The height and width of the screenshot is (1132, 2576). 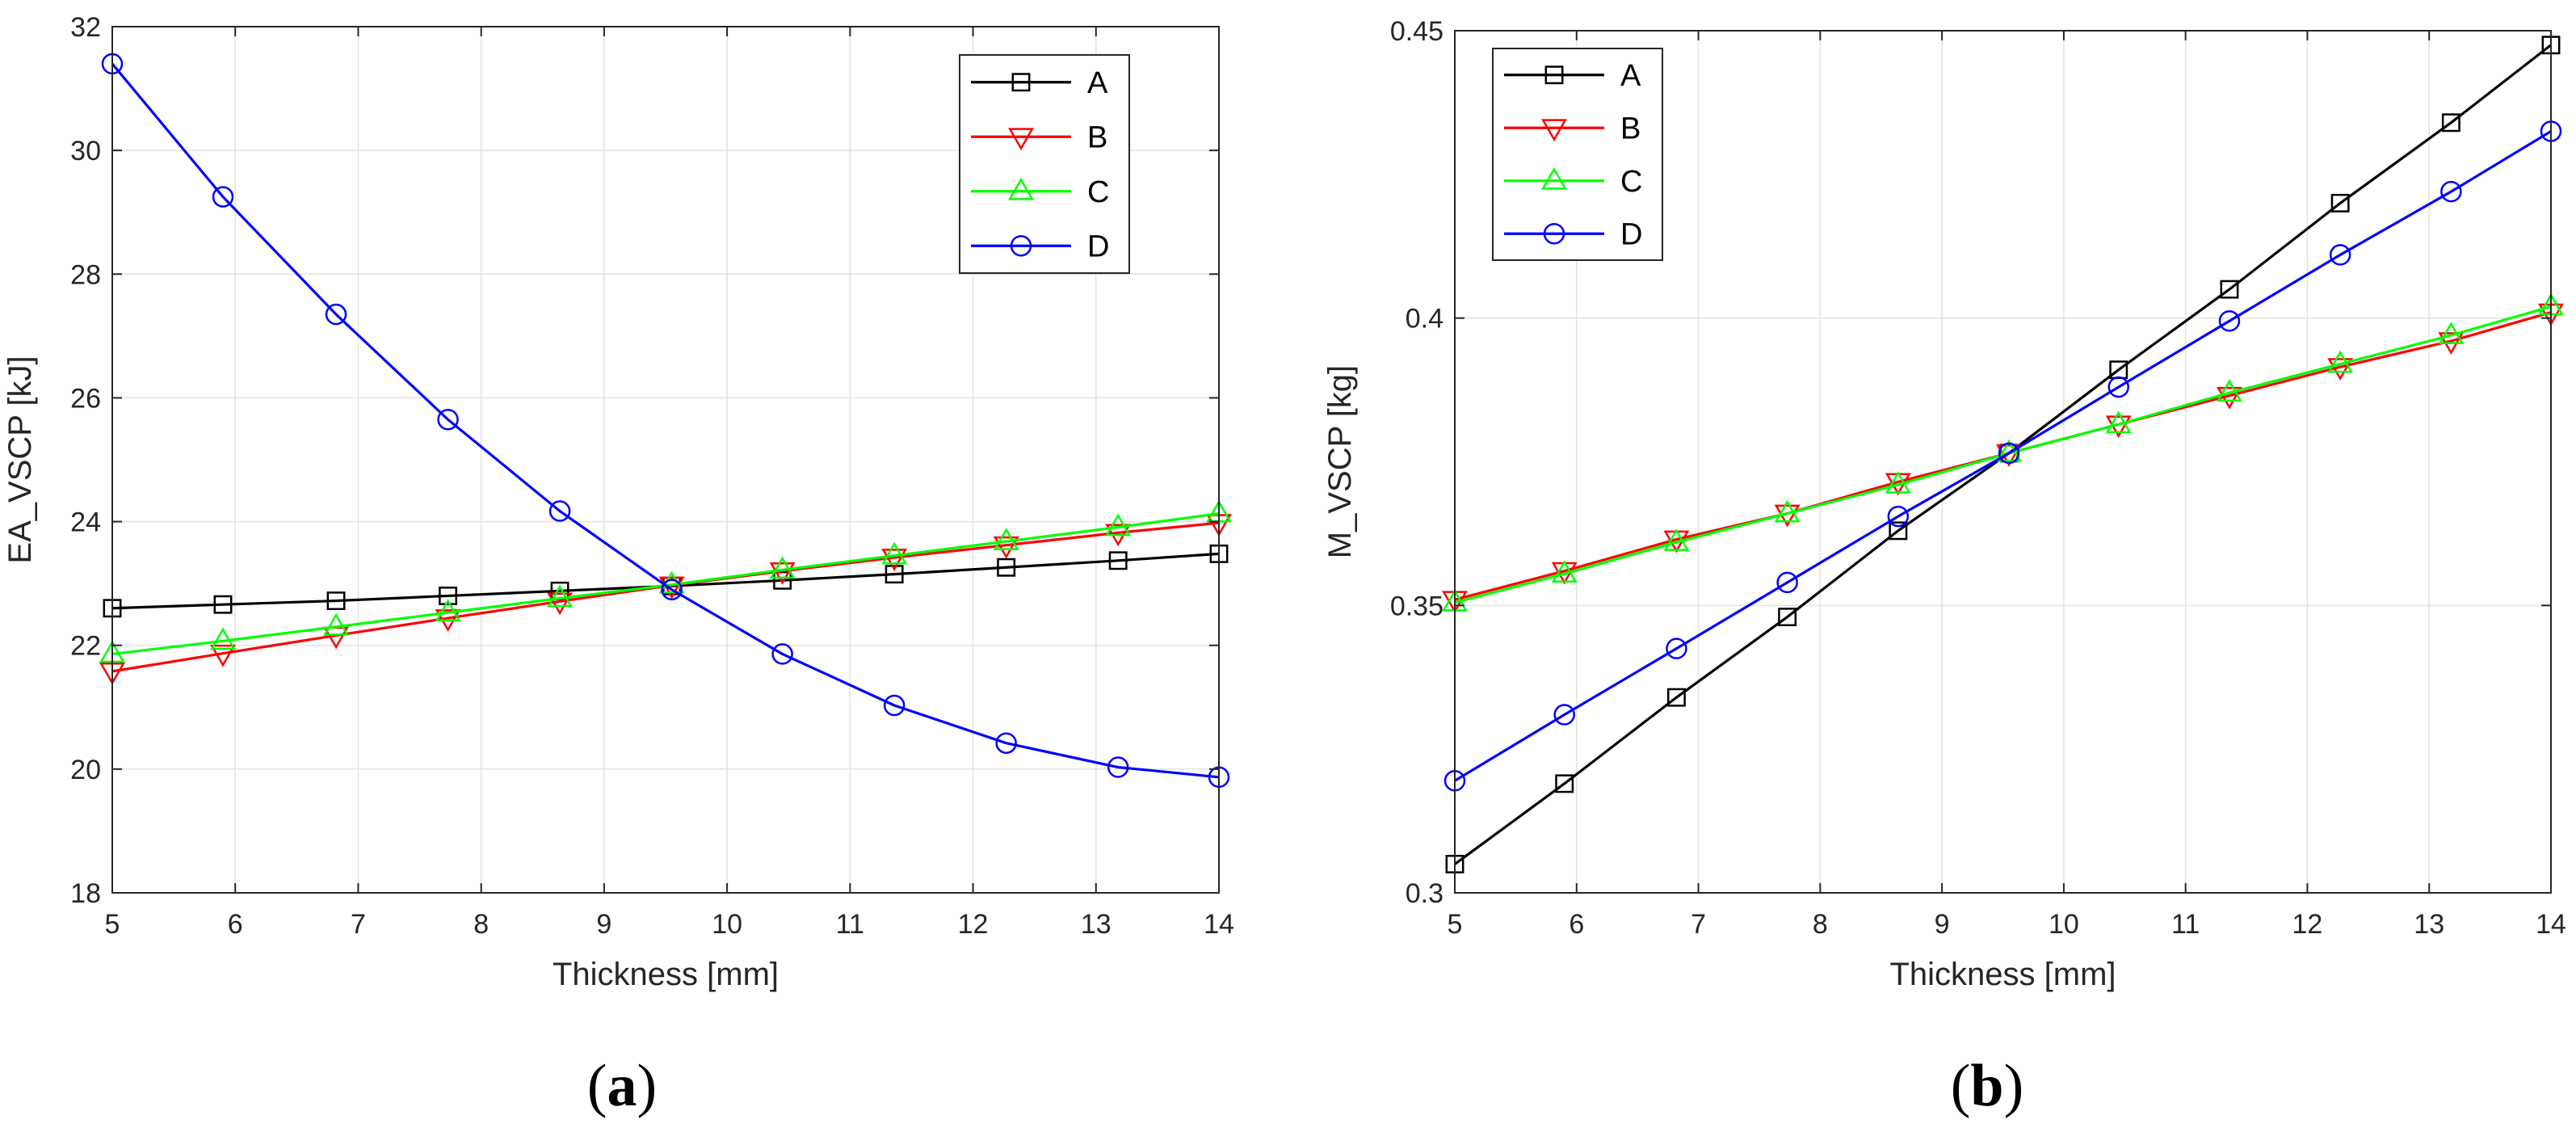 What do you see at coordinates (1424, 893) in the screenshot?
I see `y-tick-label: 0.3` at bounding box center [1424, 893].